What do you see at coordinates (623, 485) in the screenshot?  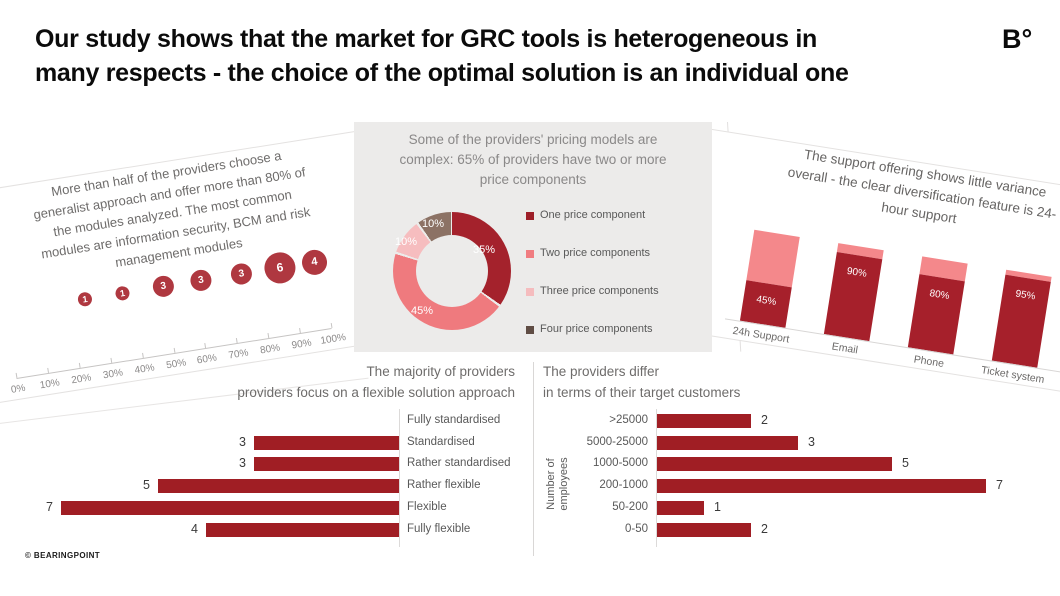 I see `category-label: 200-1000` at bounding box center [623, 485].